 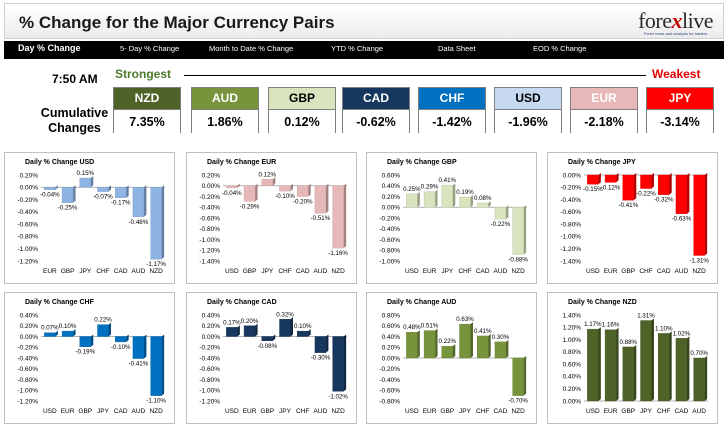 I want to click on logo-prefix: fore, so click(x=655, y=20).